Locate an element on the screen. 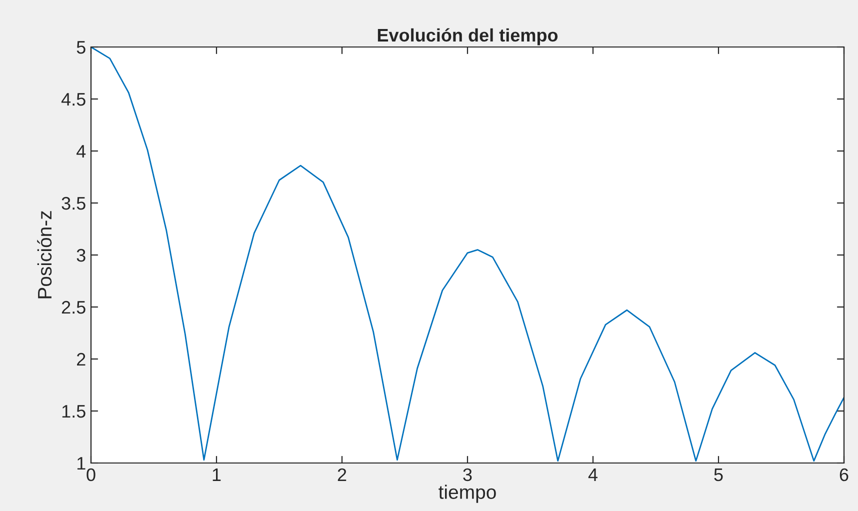 Image resolution: width=858 pixels, height=511 pixels. x-axis-title: tiempo is located at coordinates (467, 493).